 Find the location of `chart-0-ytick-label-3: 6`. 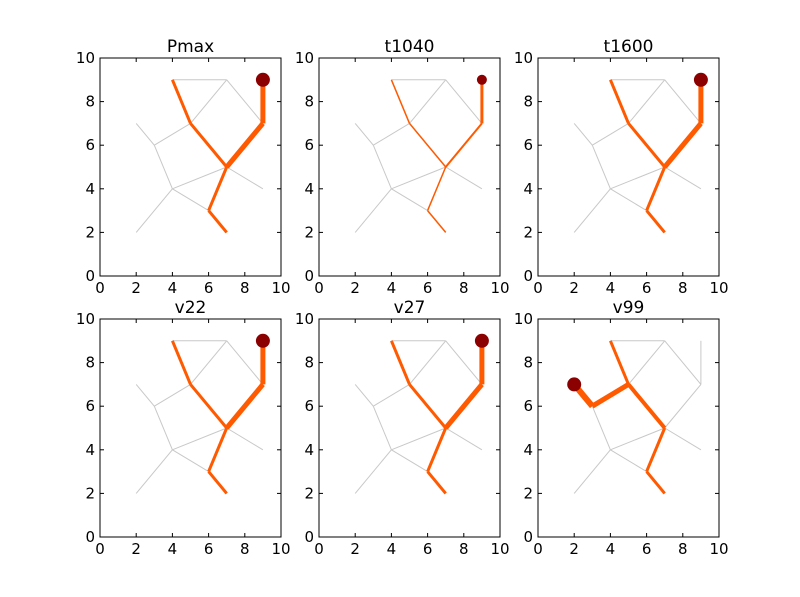

chart-0-ytick-label-3: 6 is located at coordinates (90, 145).